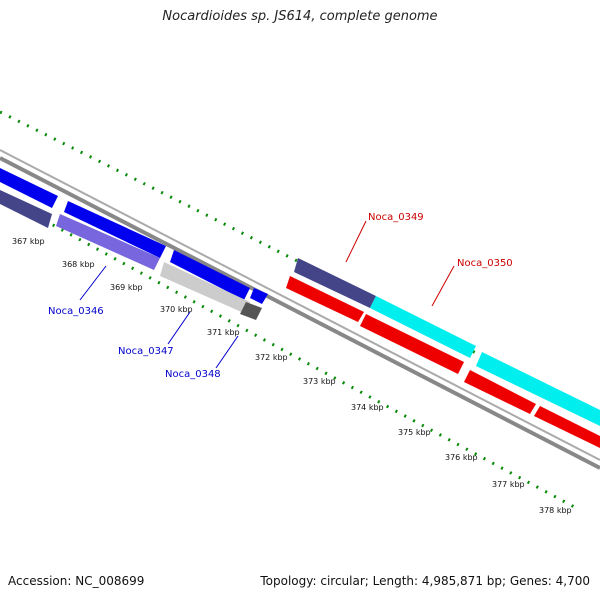 The image size is (600, 600). What do you see at coordinates (555, 510) in the screenshot?
I see `scale-tick-label: 378 kbp` at bounding box center [555, 510].